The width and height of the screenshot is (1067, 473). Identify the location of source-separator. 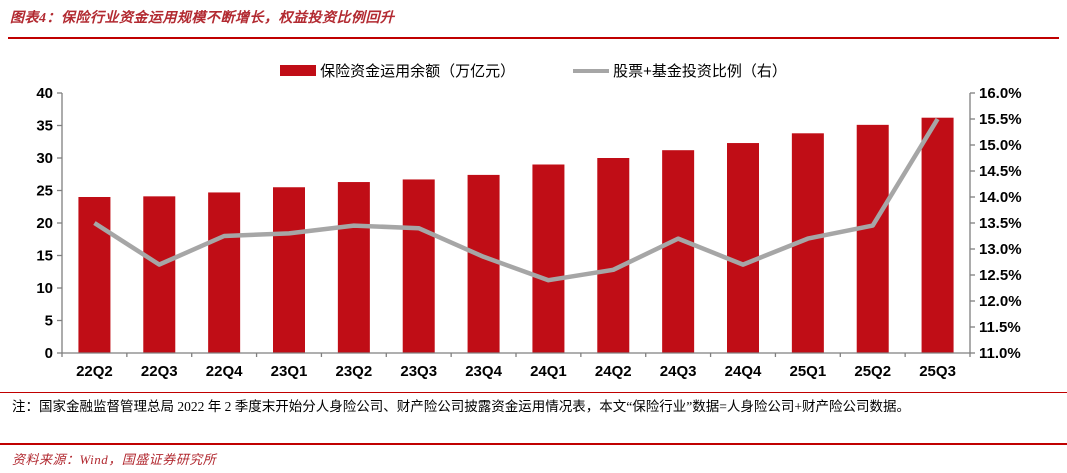
(533, 444).